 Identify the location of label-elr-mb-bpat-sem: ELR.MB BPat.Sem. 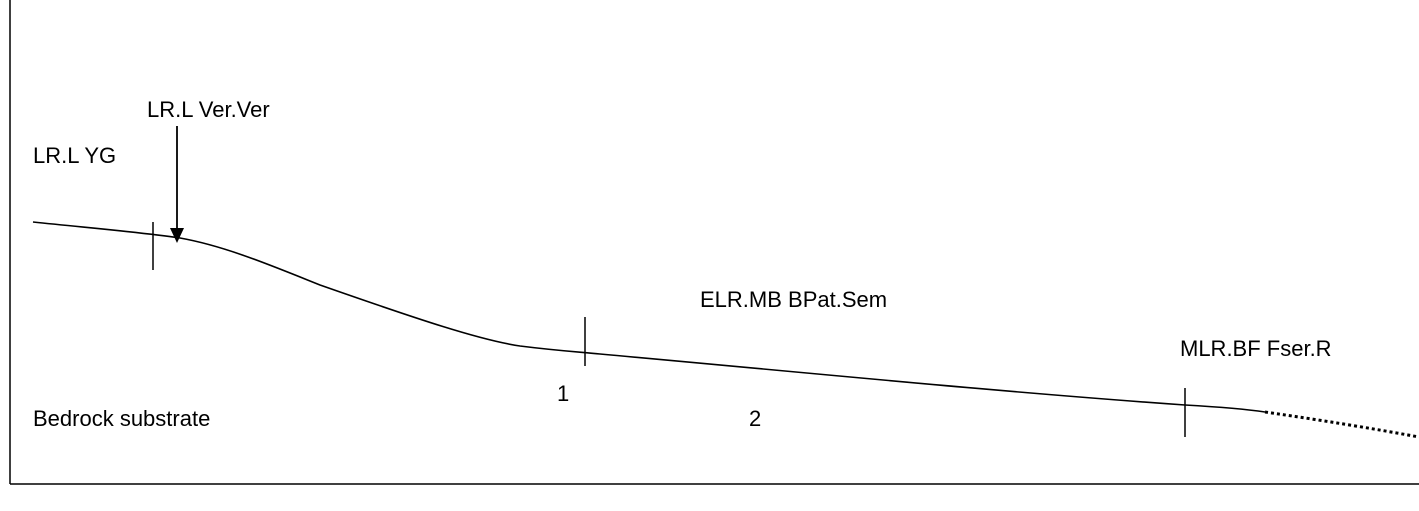
(794, 299).